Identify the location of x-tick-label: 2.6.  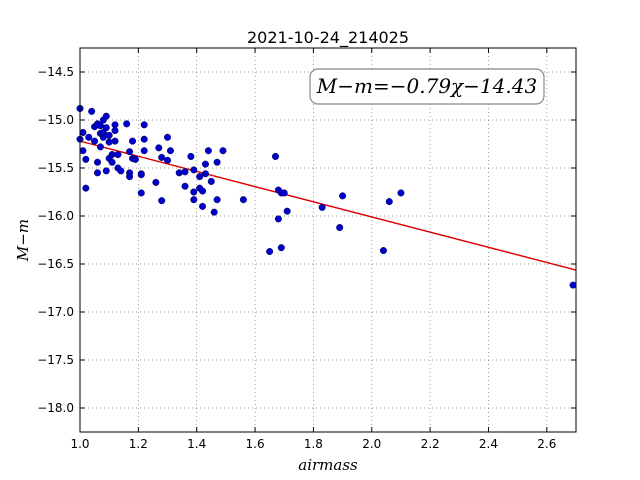
(546, 444).